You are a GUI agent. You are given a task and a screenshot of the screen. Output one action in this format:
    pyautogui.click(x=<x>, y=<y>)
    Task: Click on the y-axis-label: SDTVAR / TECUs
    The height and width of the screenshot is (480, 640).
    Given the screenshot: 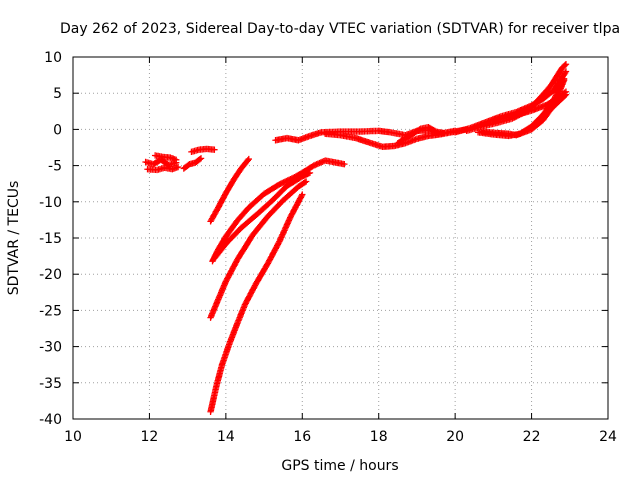 What is the action you would take?
    pyautogui.click(x=14, y=238)
    